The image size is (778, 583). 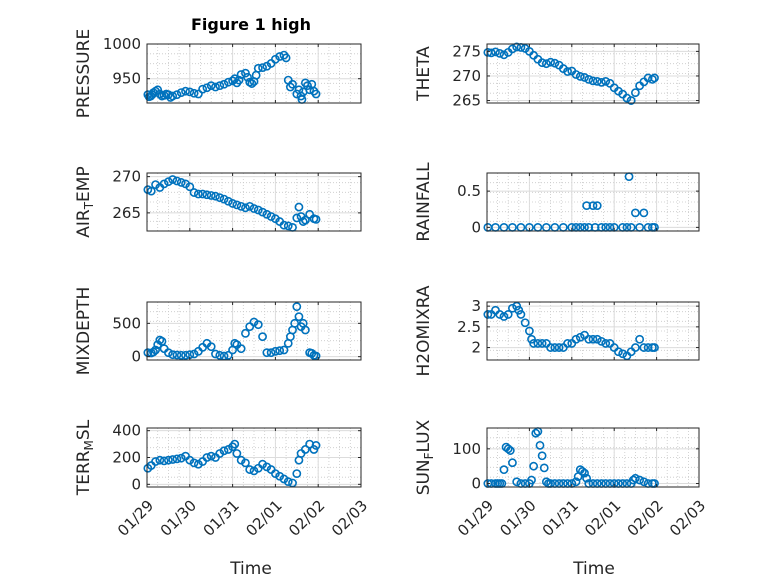 What do you see at coordinates (602, 518) in the screenshot?
I see `x-tick-label: 02/01` at bounding box center [602, 518].